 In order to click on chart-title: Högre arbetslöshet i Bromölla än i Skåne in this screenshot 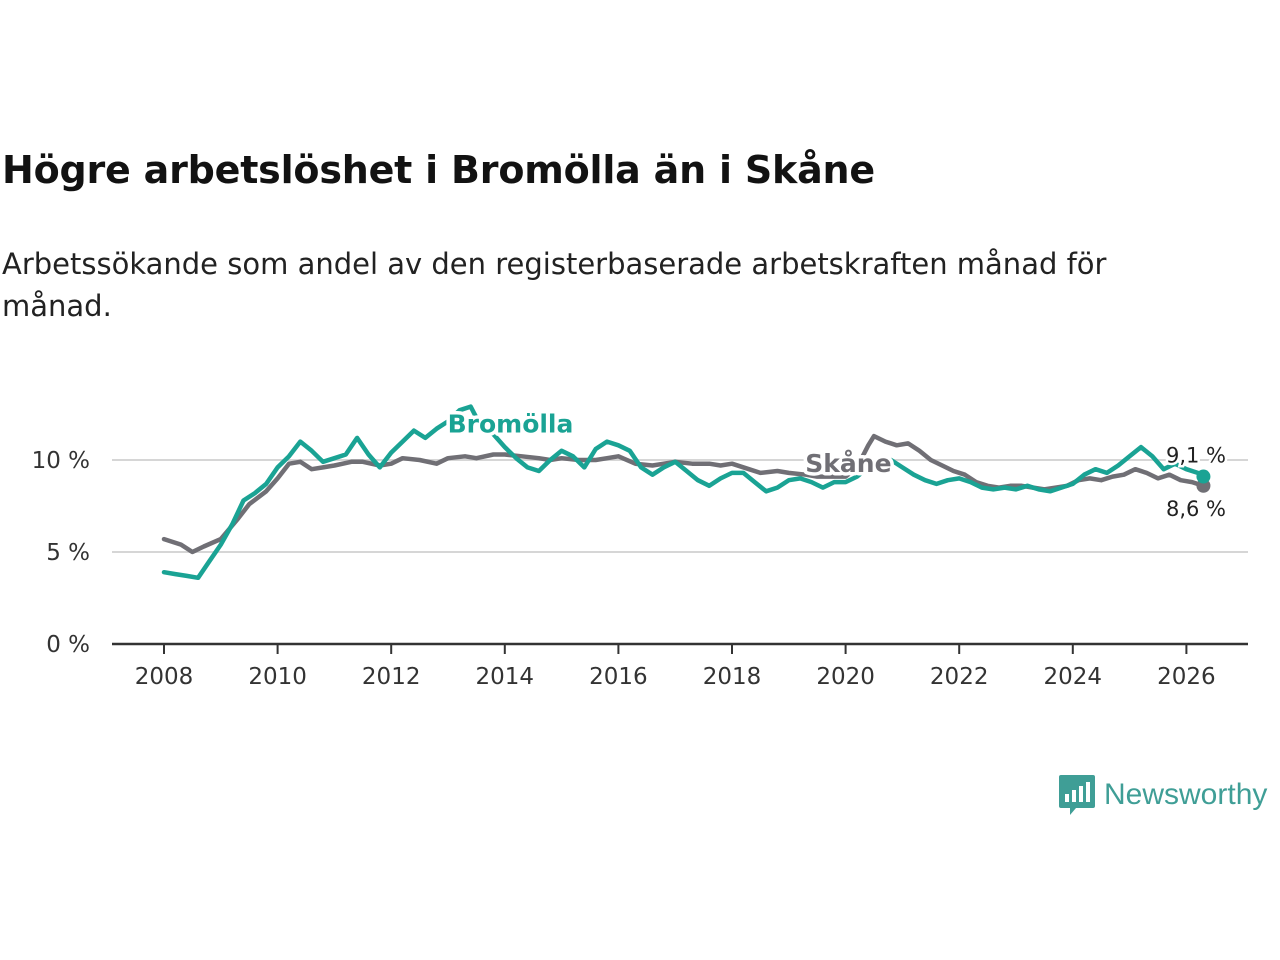, I will do `click(438, 170)`.